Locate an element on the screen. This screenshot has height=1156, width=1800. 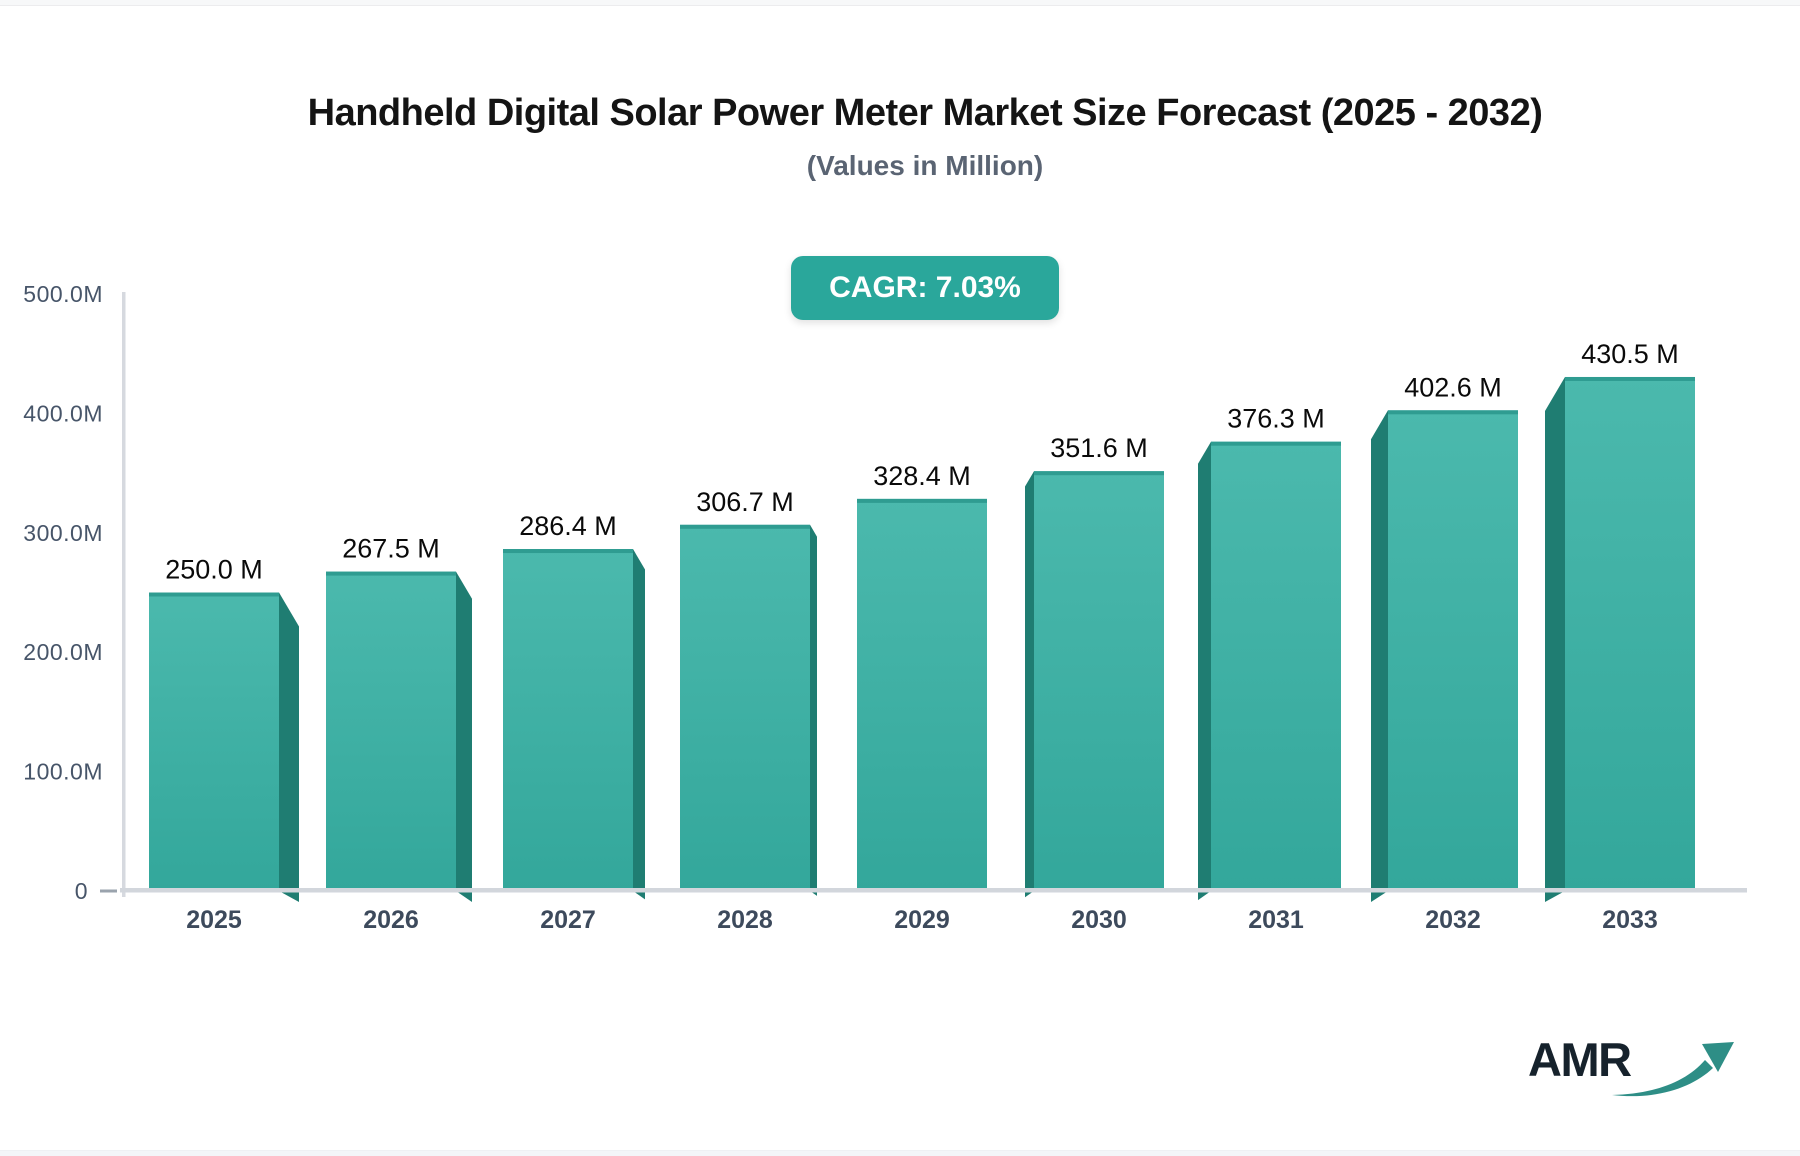
bar-top-edge-2032 is located at coordinates (1453, 412).